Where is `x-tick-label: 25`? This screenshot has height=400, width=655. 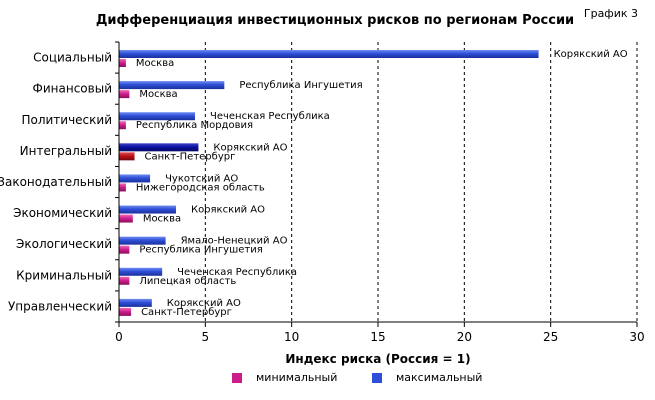 x-tick-label: 25 is located at coordinates (550, 337).